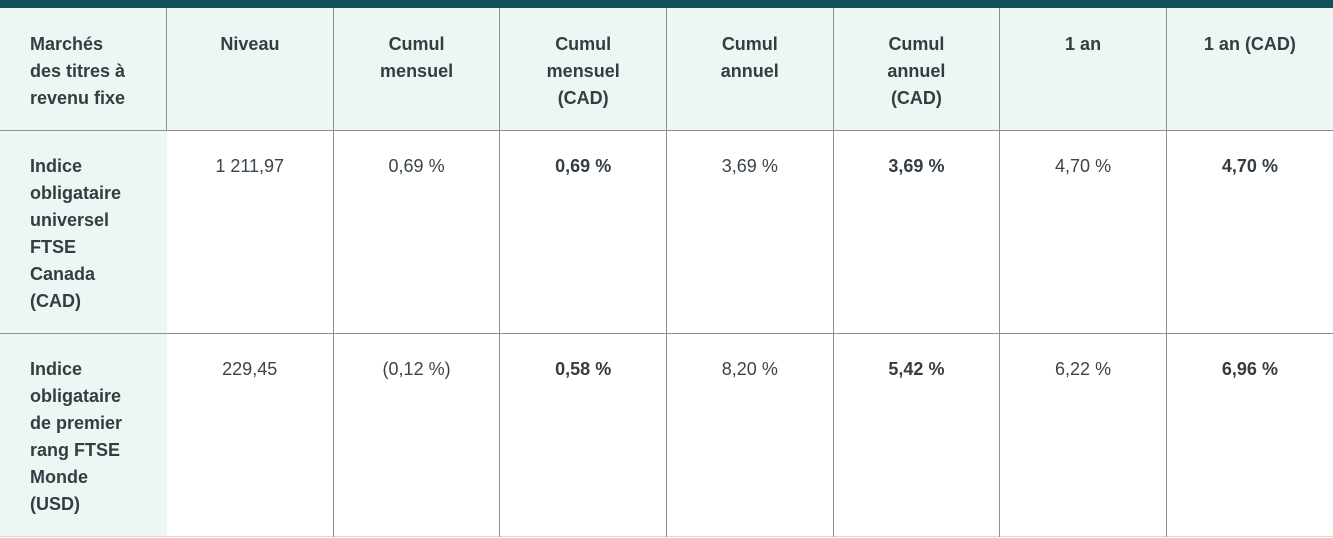  Describe the element at coordinates (583, 435) in the screenshot. I see `cell-cumul-mensuel-cad: 0,58 %` at that location.